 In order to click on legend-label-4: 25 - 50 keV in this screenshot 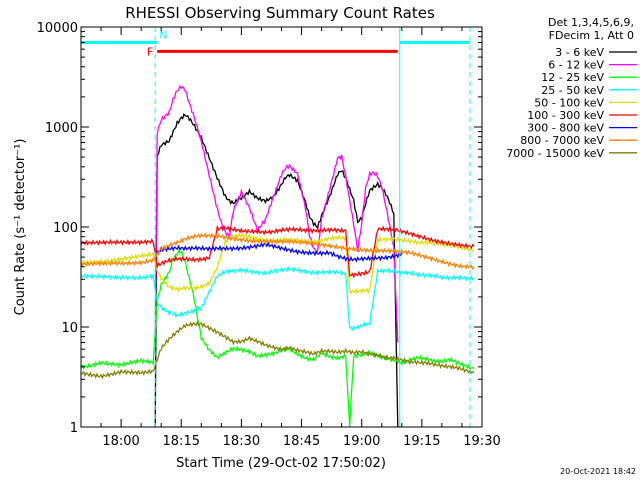, I will do `click(572, 90)`.